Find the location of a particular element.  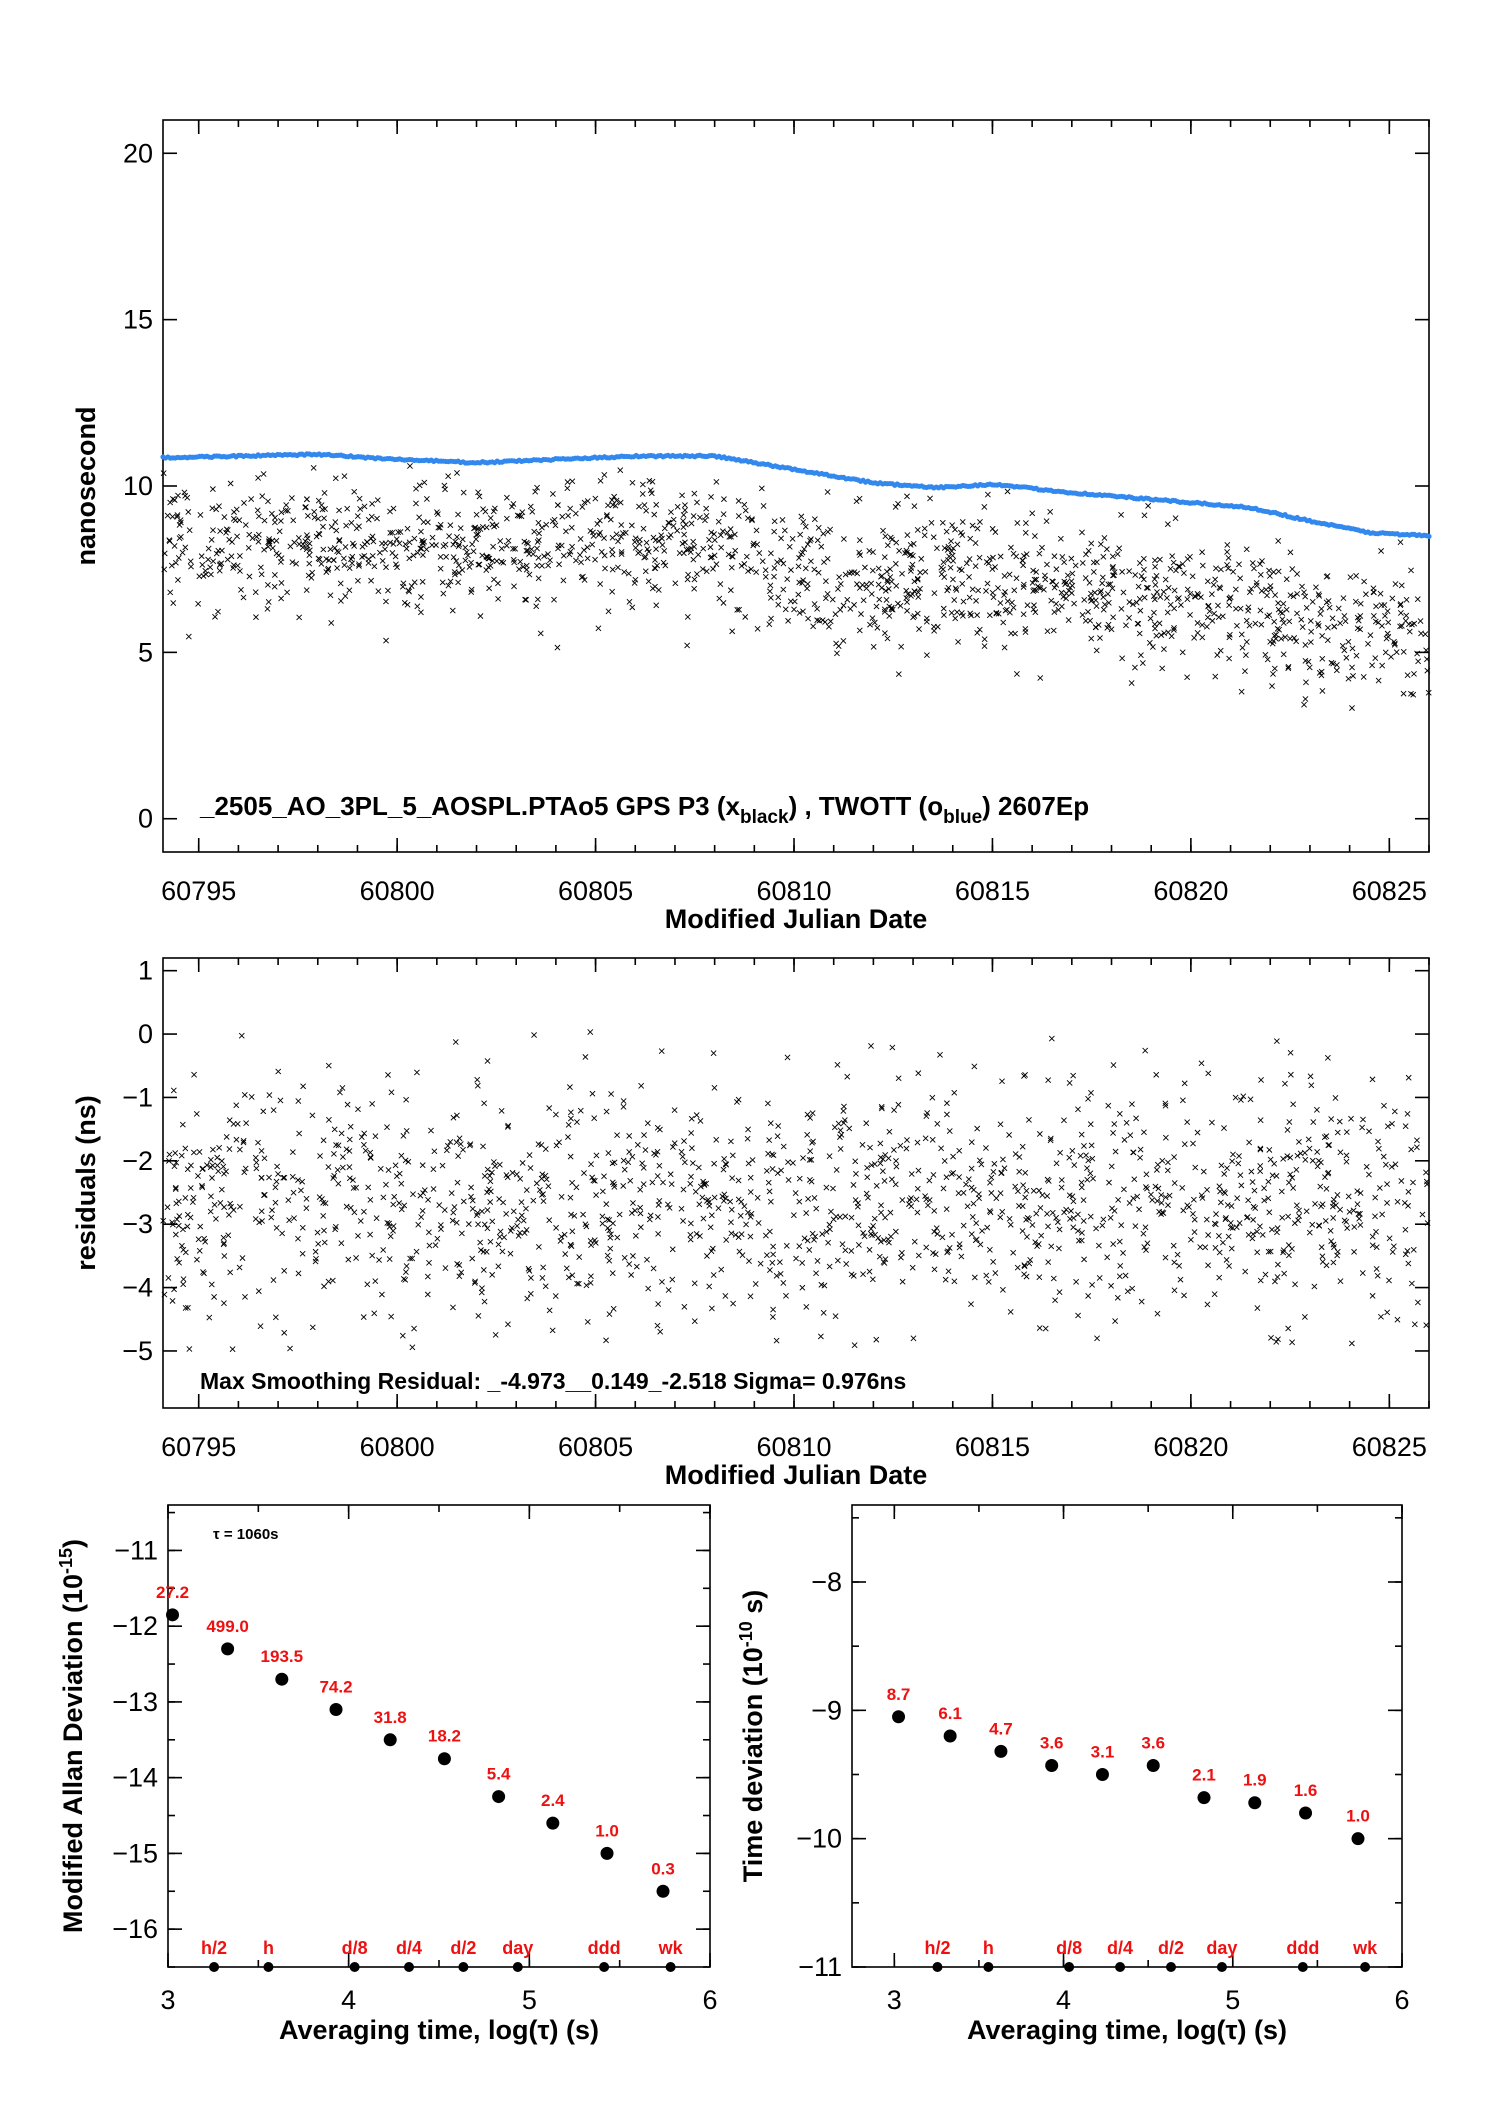

tau-marker-label: ddd is located at coordinates (1302, 1948).